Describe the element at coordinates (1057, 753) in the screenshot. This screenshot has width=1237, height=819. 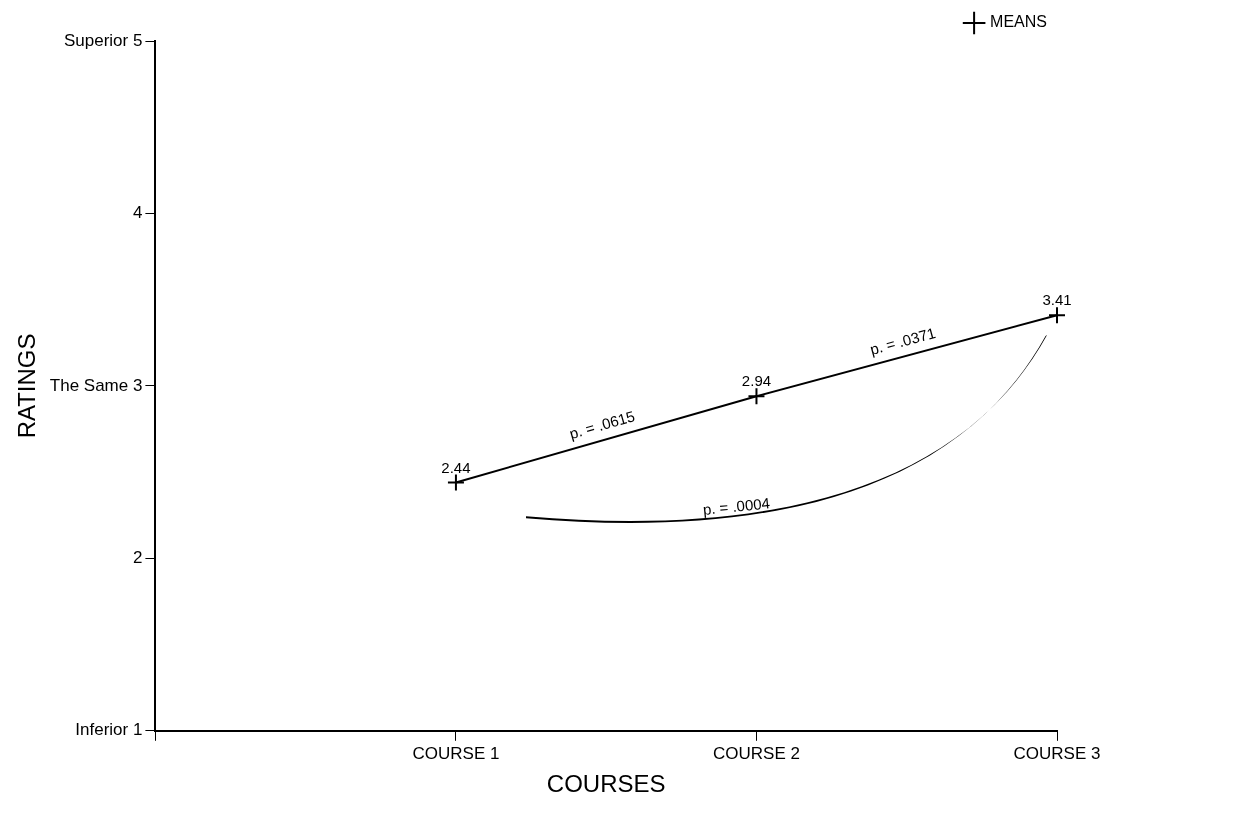
I see `x-tick-label: COURSE 3` at that location.